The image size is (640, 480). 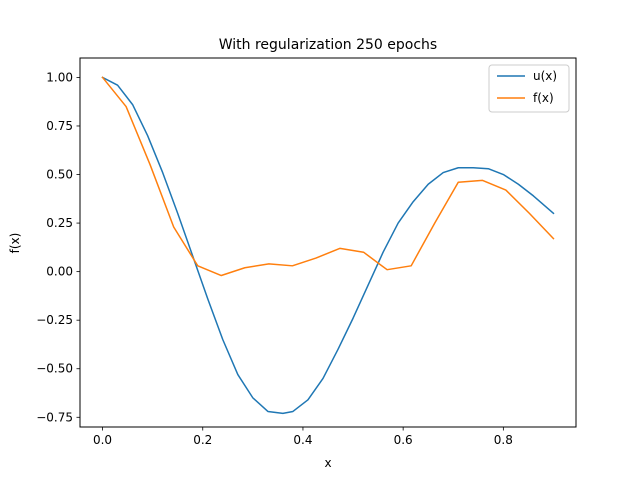 I want to click on x-tick-label: 0.0, so click(x=102, y=440).